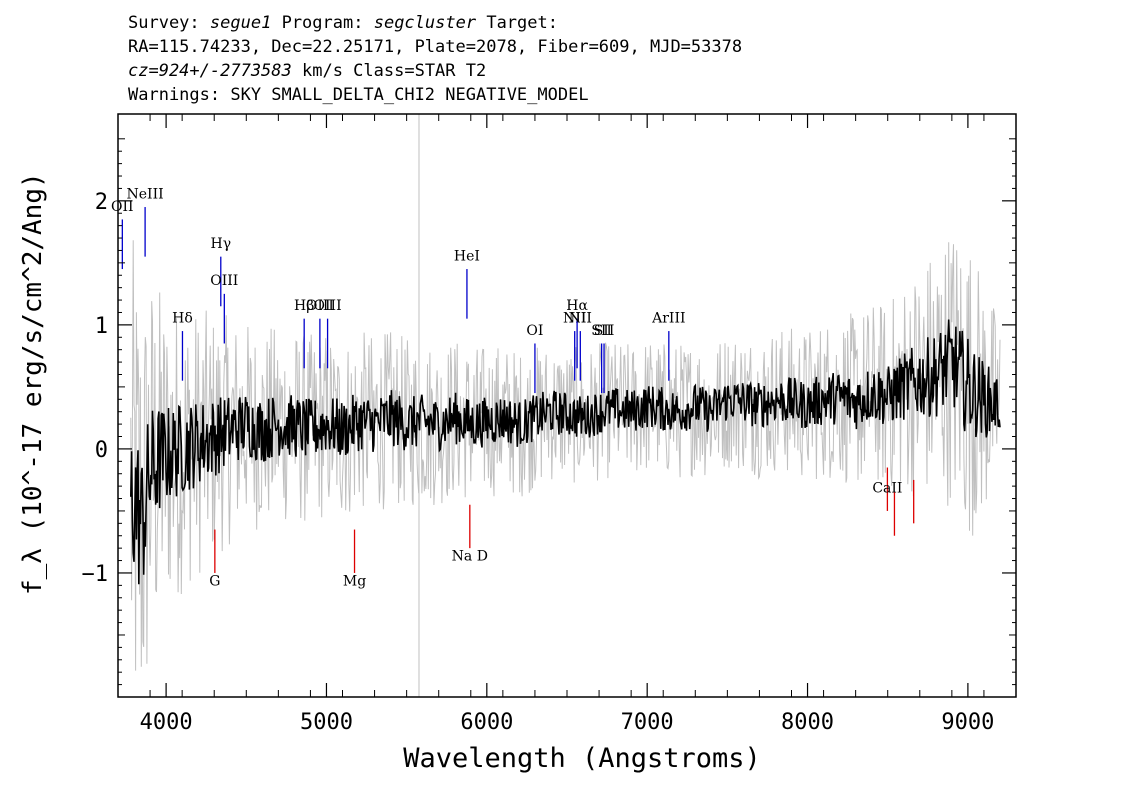  What do you see at coordinates (166, 722) in the screenshot?
I see `x-tick-label: 4000` at bounding box center [166, 722].